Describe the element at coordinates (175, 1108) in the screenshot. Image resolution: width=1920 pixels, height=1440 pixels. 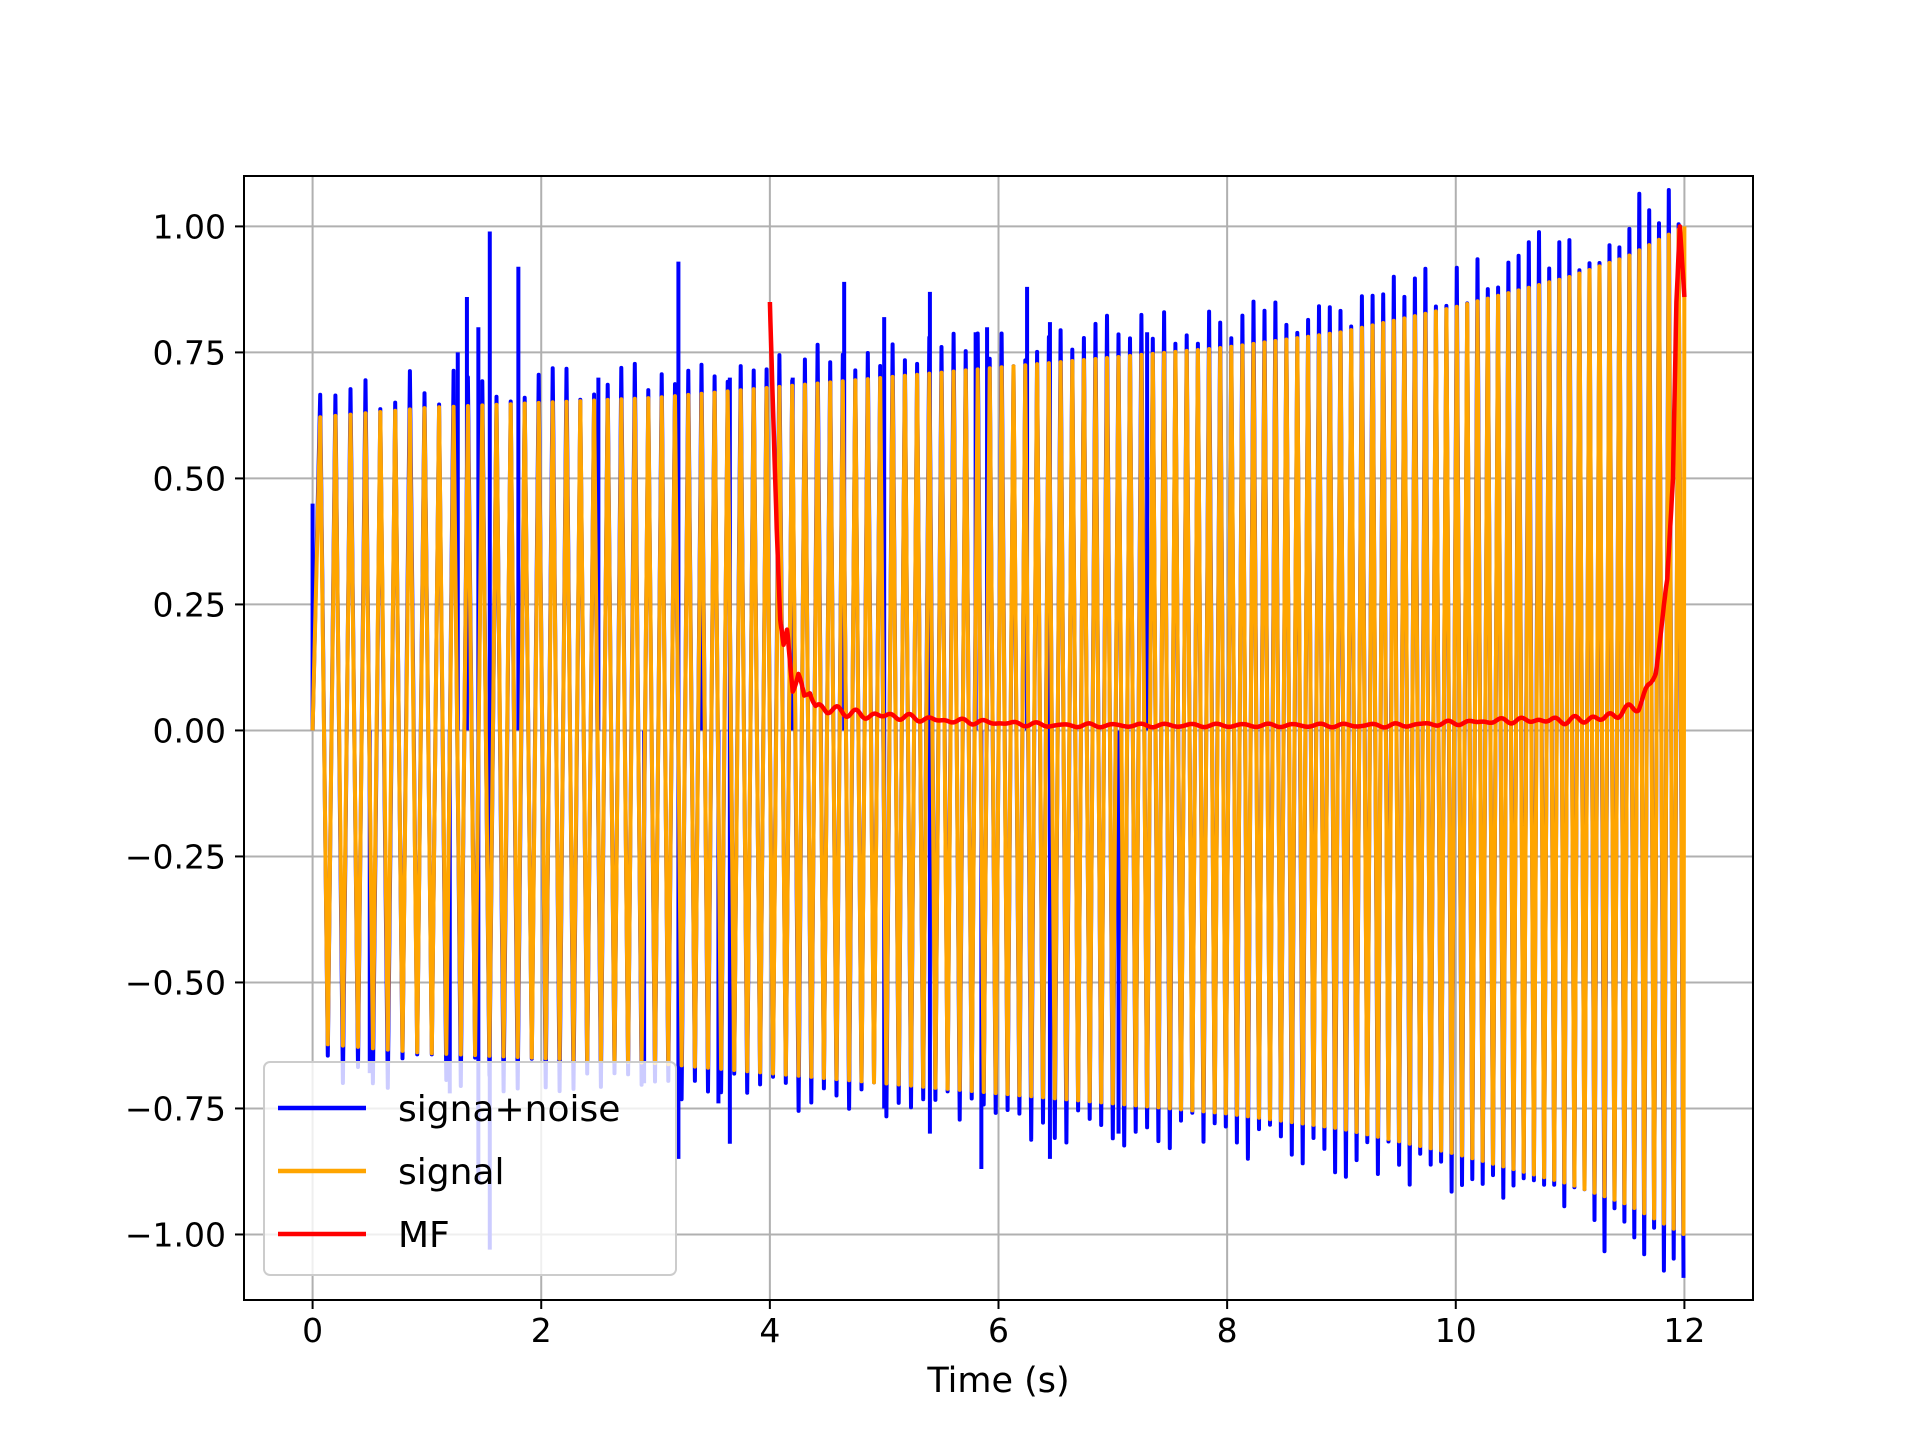
I see `y-tick-label: −0.75` at that location.